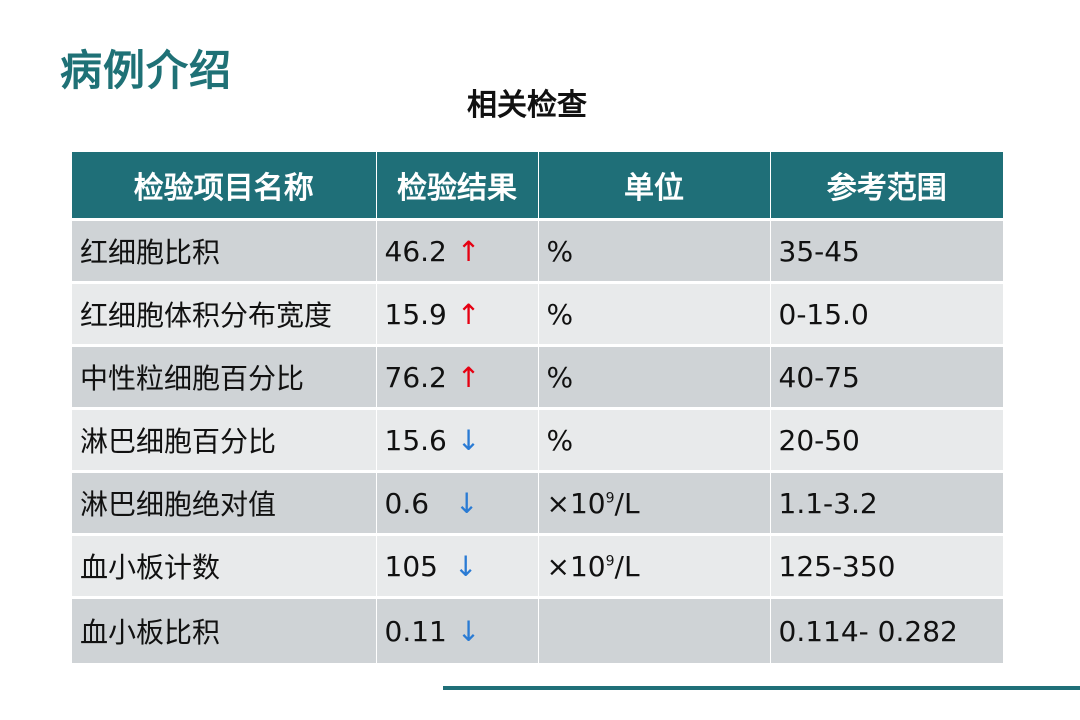  What do you see at coordinates (415, 631) in the screenshot?
I see `result-value: 0.11` at bounding box center [415, 631].